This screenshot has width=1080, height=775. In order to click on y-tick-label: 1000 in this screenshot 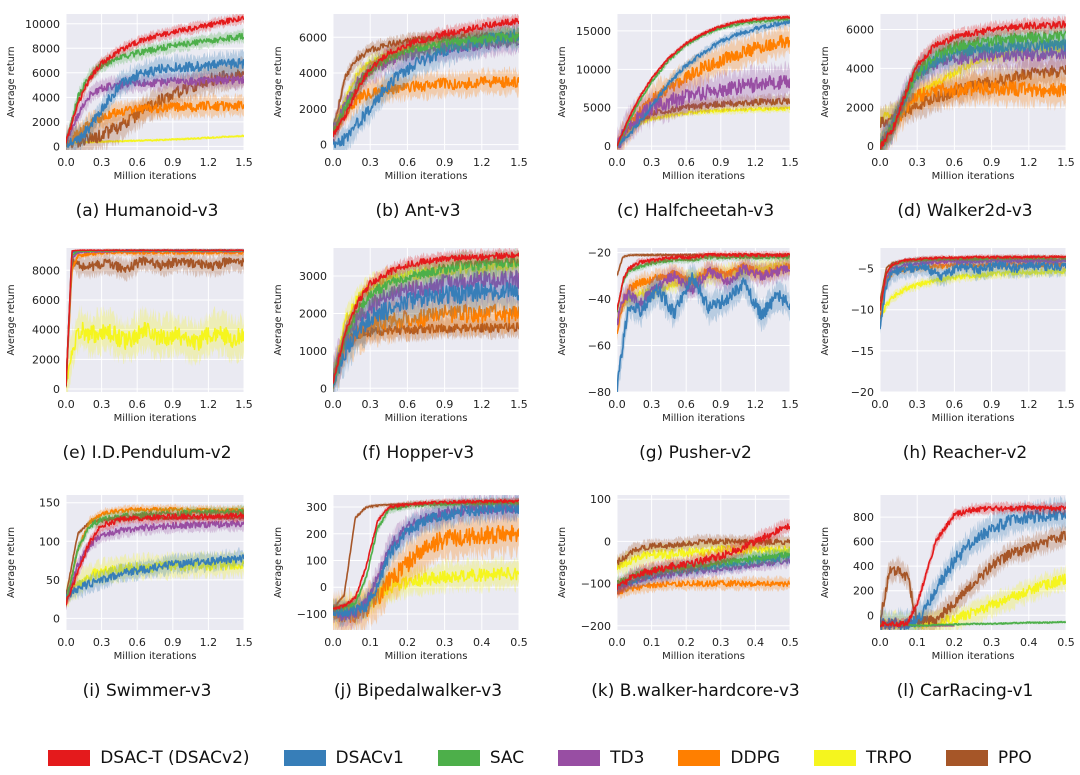, I will do `click(313, 351)`.